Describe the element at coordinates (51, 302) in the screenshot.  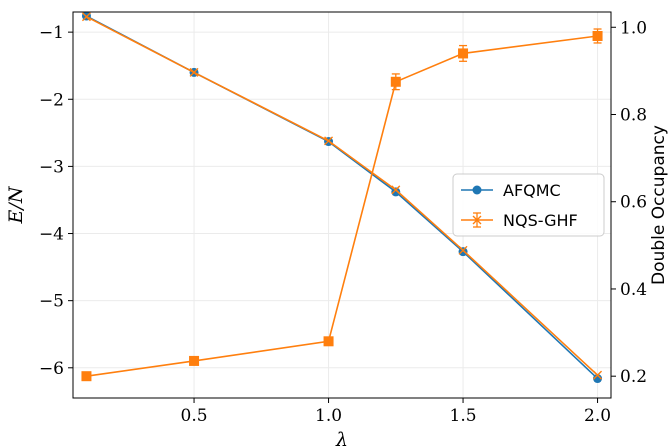
I see `y-tick-label: −5` at that location.